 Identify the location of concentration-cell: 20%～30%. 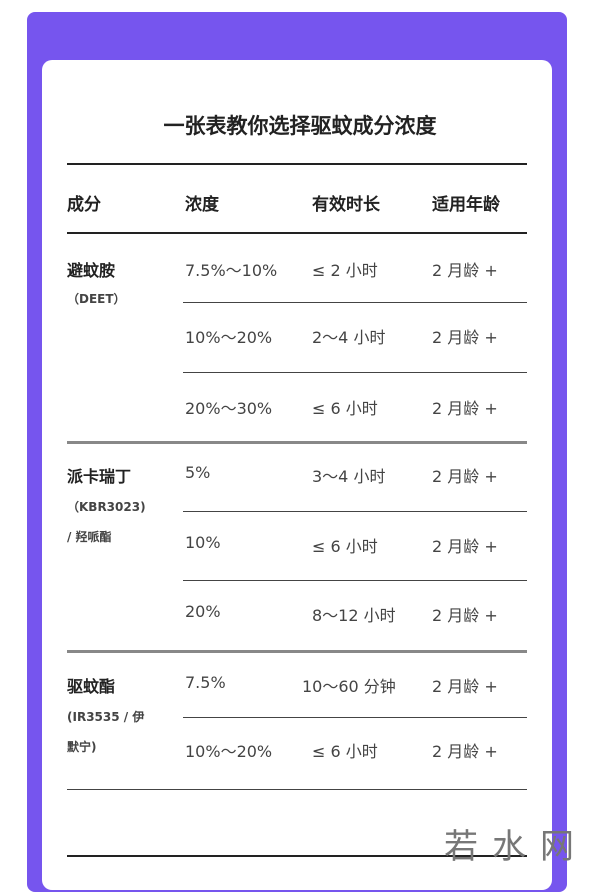
(229, 408).